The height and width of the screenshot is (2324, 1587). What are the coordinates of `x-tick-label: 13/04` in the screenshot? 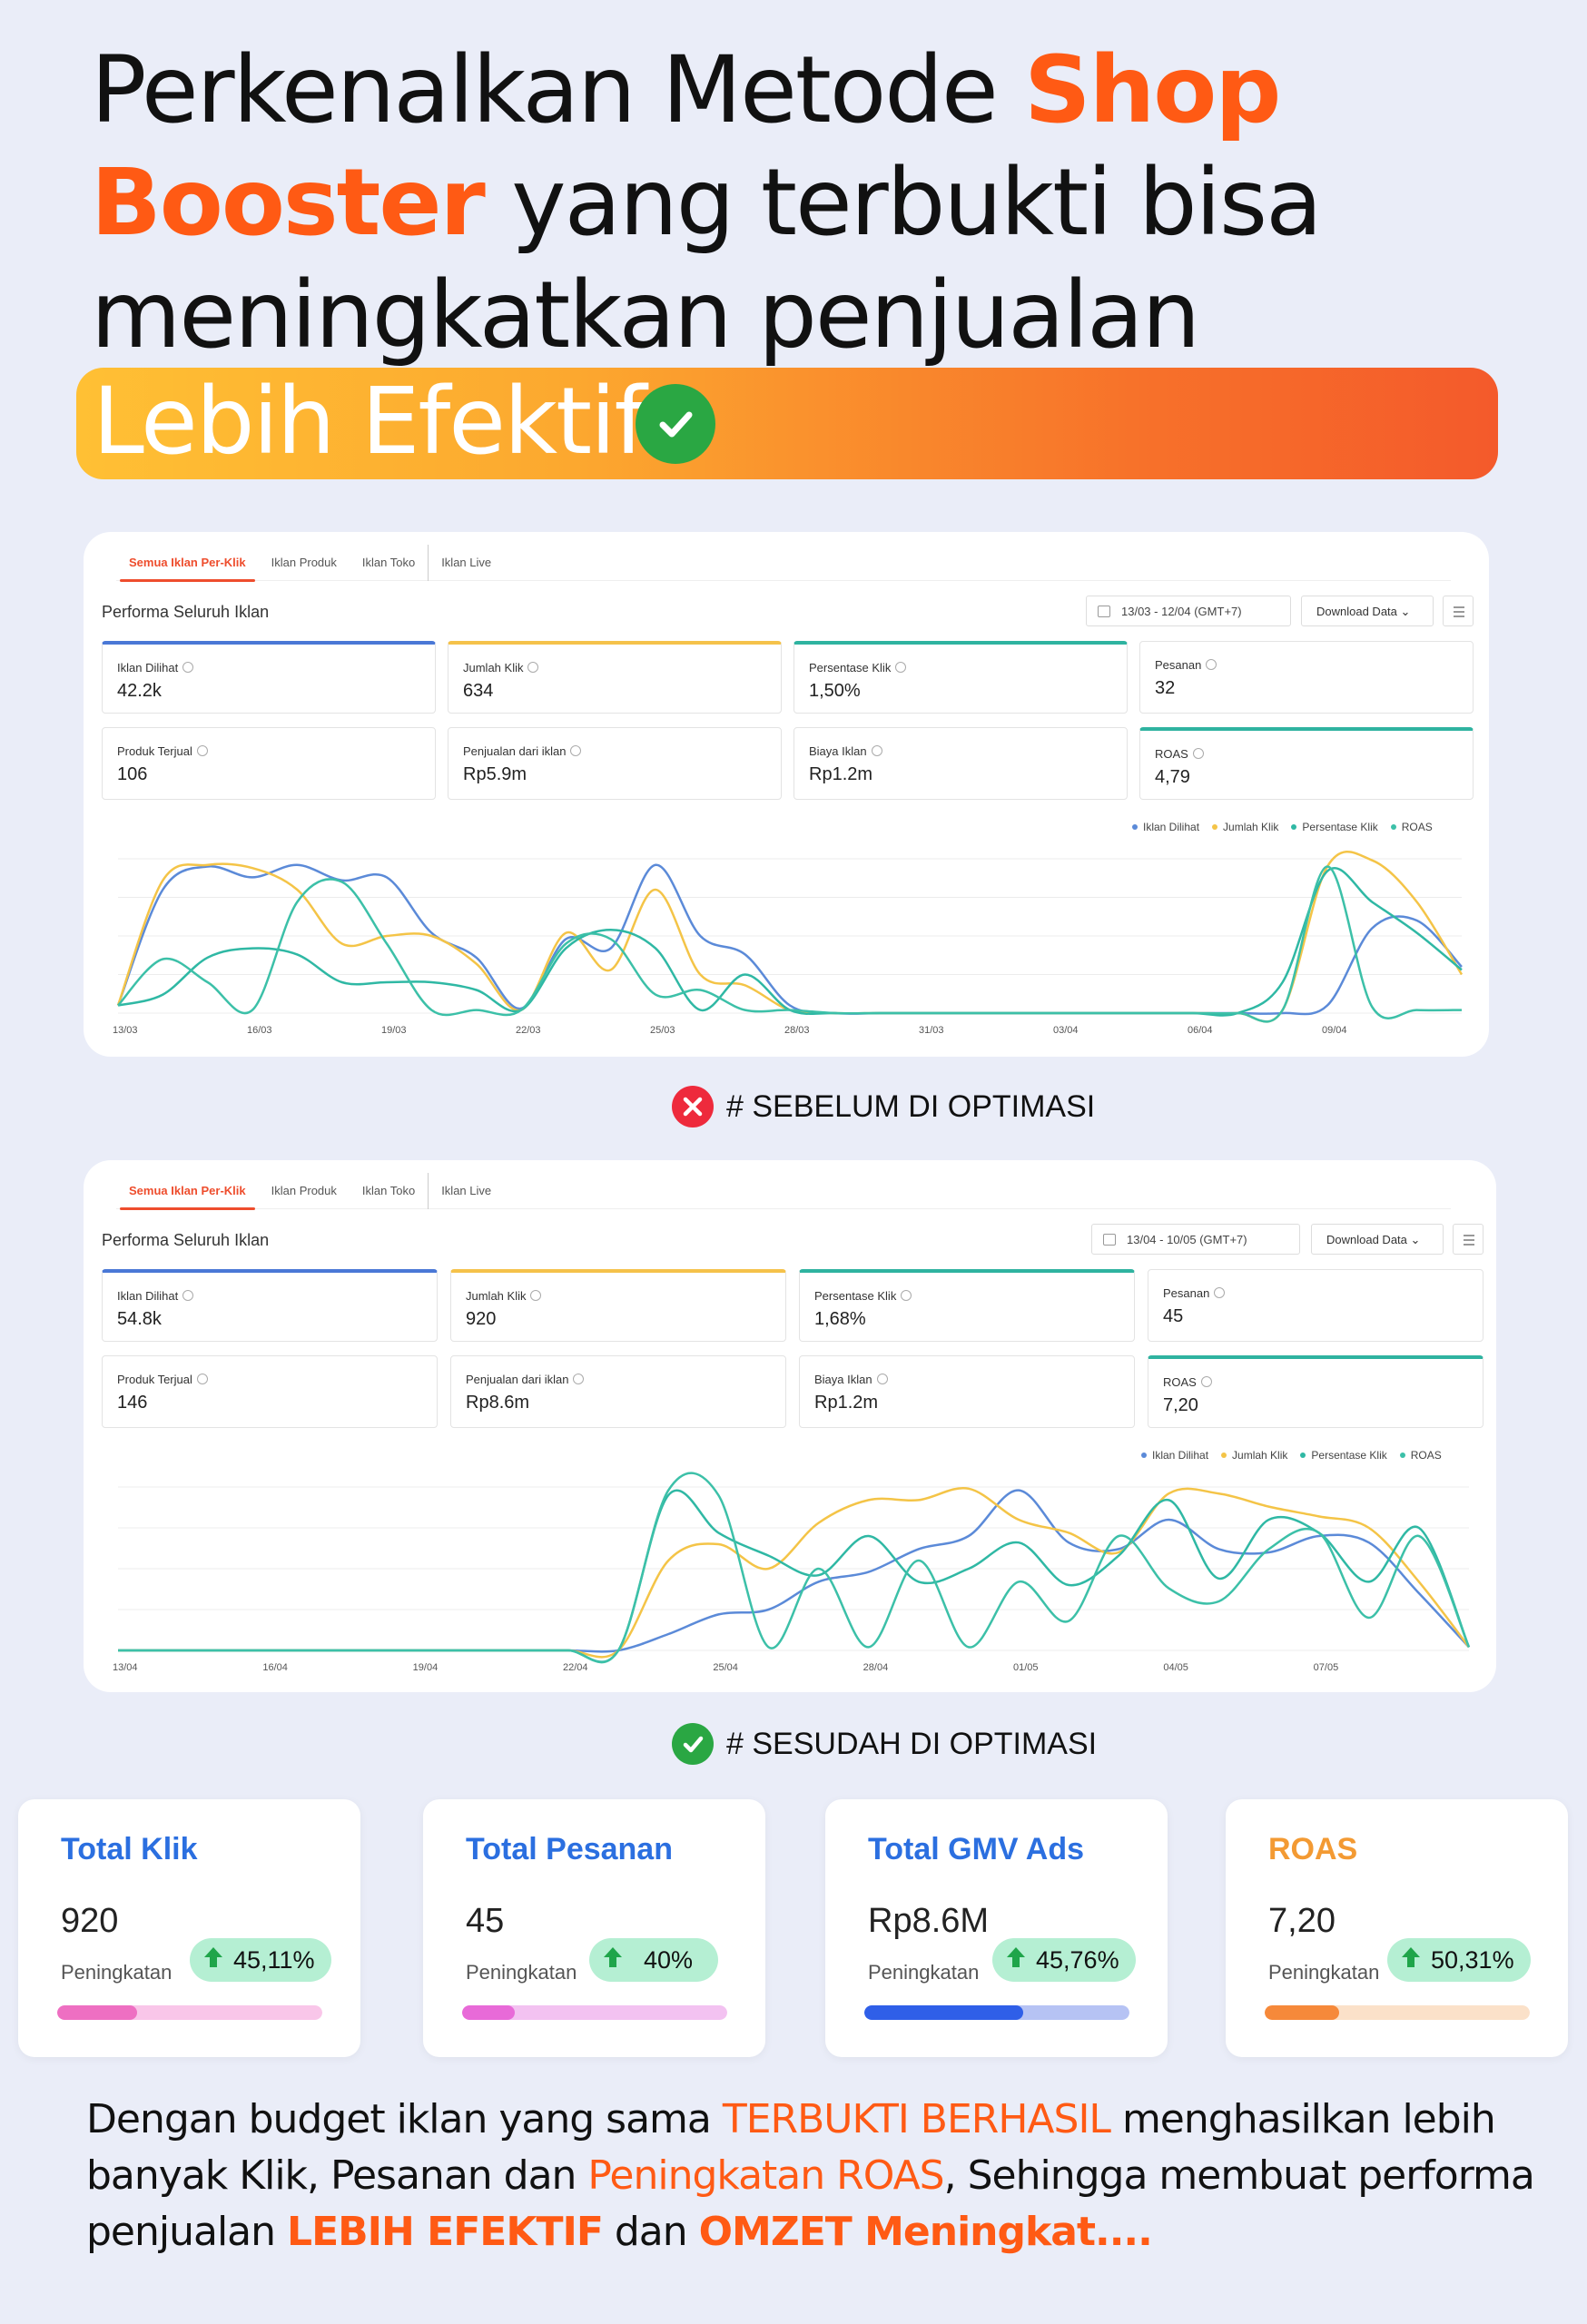 It's located at (125, 1667).